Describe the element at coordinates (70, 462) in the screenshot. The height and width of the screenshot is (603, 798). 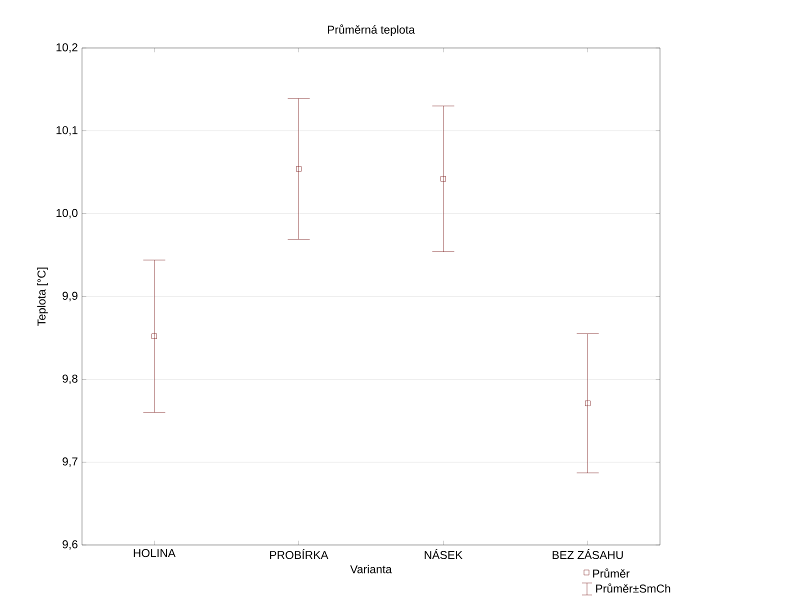
I see `y-tick-label: 9,7` at that location.